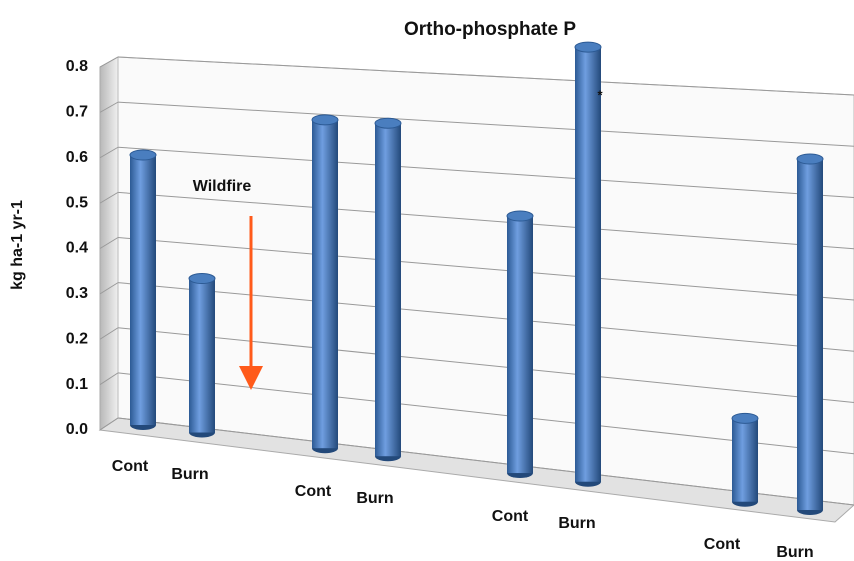 The width and height of the screenshot is (854, 561). I want to click on y-tick-label: 0.6, so click(77, 157).